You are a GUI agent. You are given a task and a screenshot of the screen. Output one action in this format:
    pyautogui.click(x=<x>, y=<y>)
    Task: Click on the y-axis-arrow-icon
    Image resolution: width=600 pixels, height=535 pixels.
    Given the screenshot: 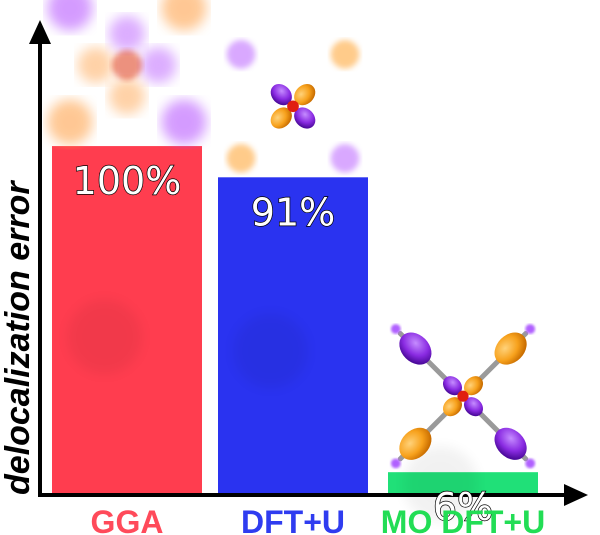 What is the action you would take?
    pyautogui.click(x=40, y=32)
    